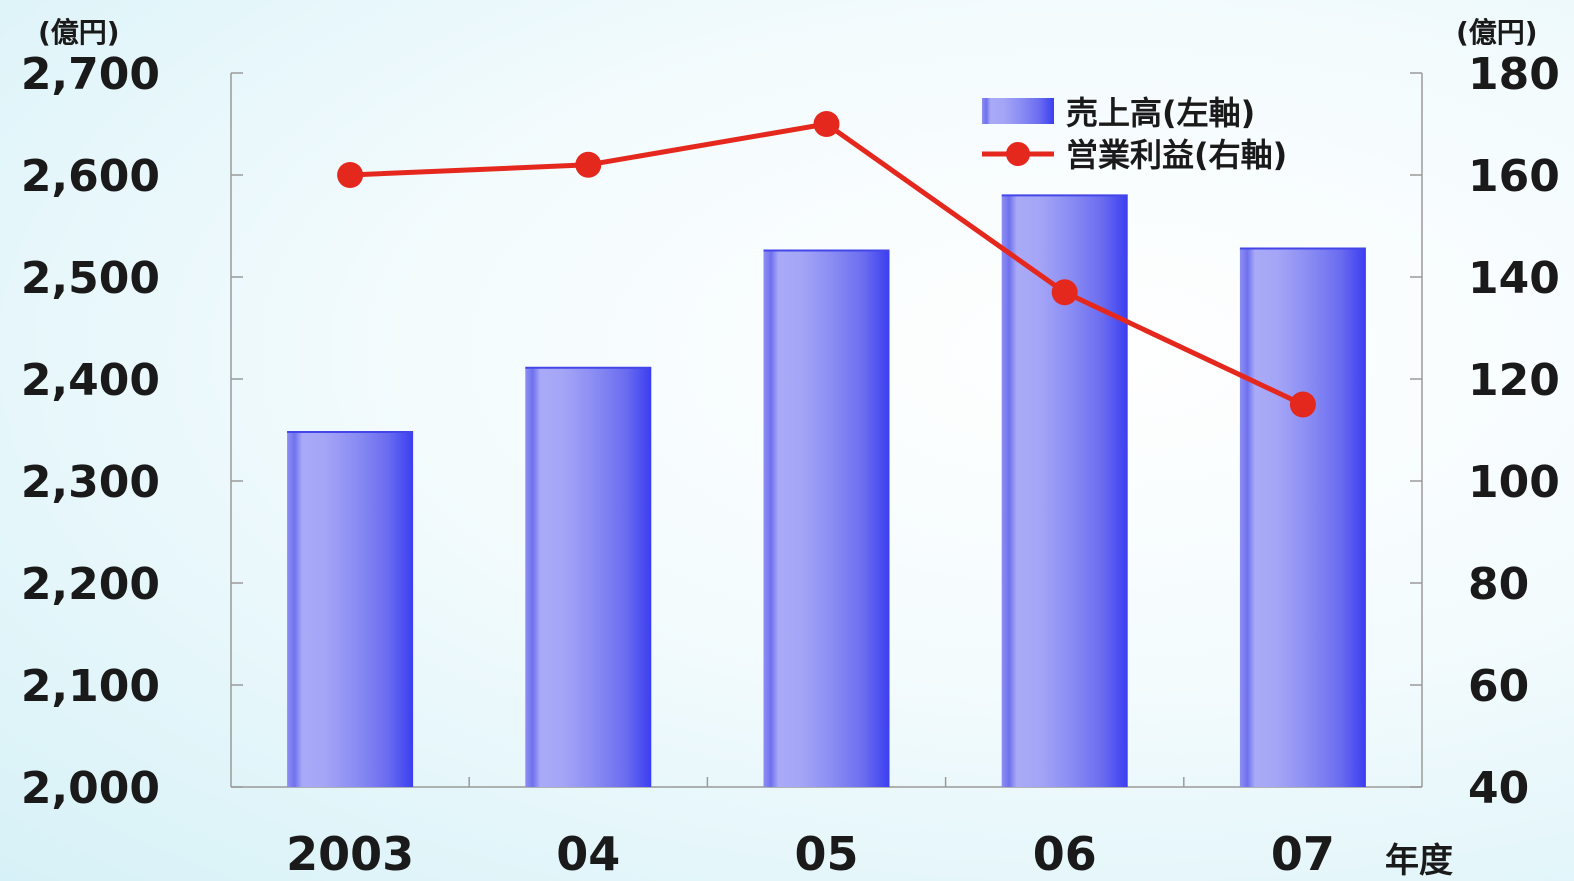 This screenshot has height=881, width=1574. What do you see at coordinates (90, 74) in the screenshot?
I see `left-tick-label: 2,700` at bounding box center [90, 74].